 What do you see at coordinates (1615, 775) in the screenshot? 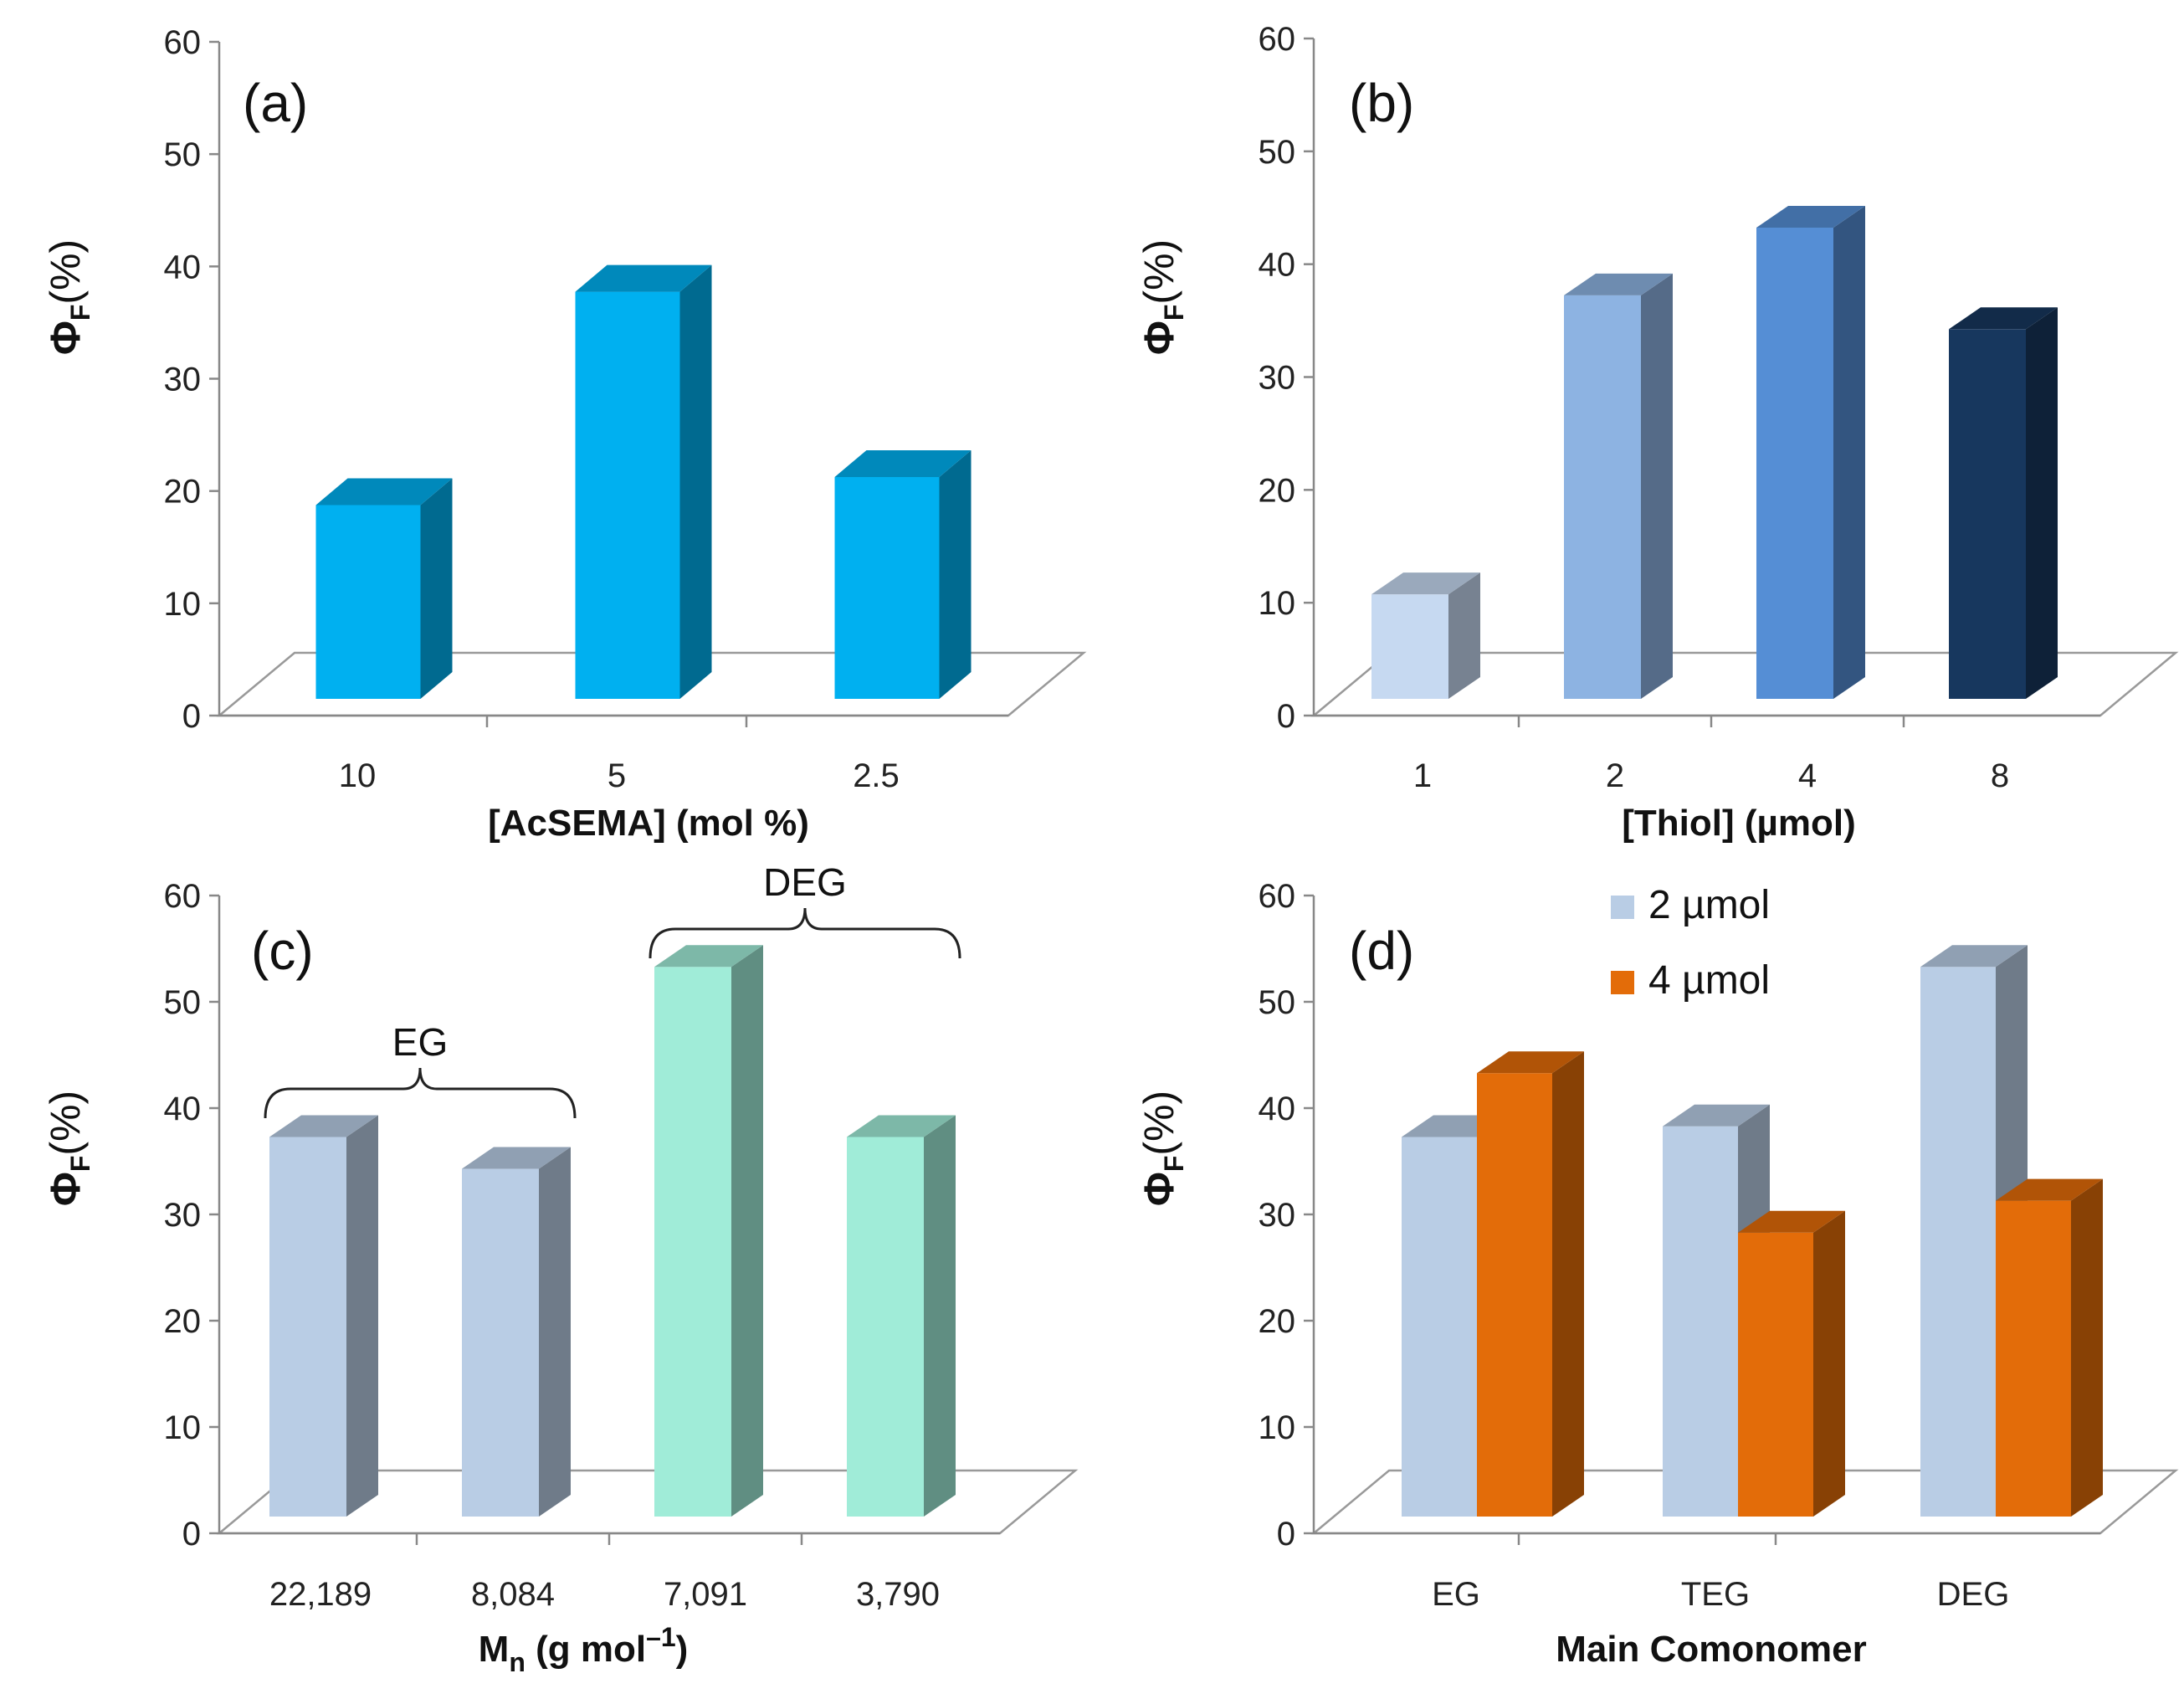
I see `x-tick-label: 2` at bounding box center [1615, 775].